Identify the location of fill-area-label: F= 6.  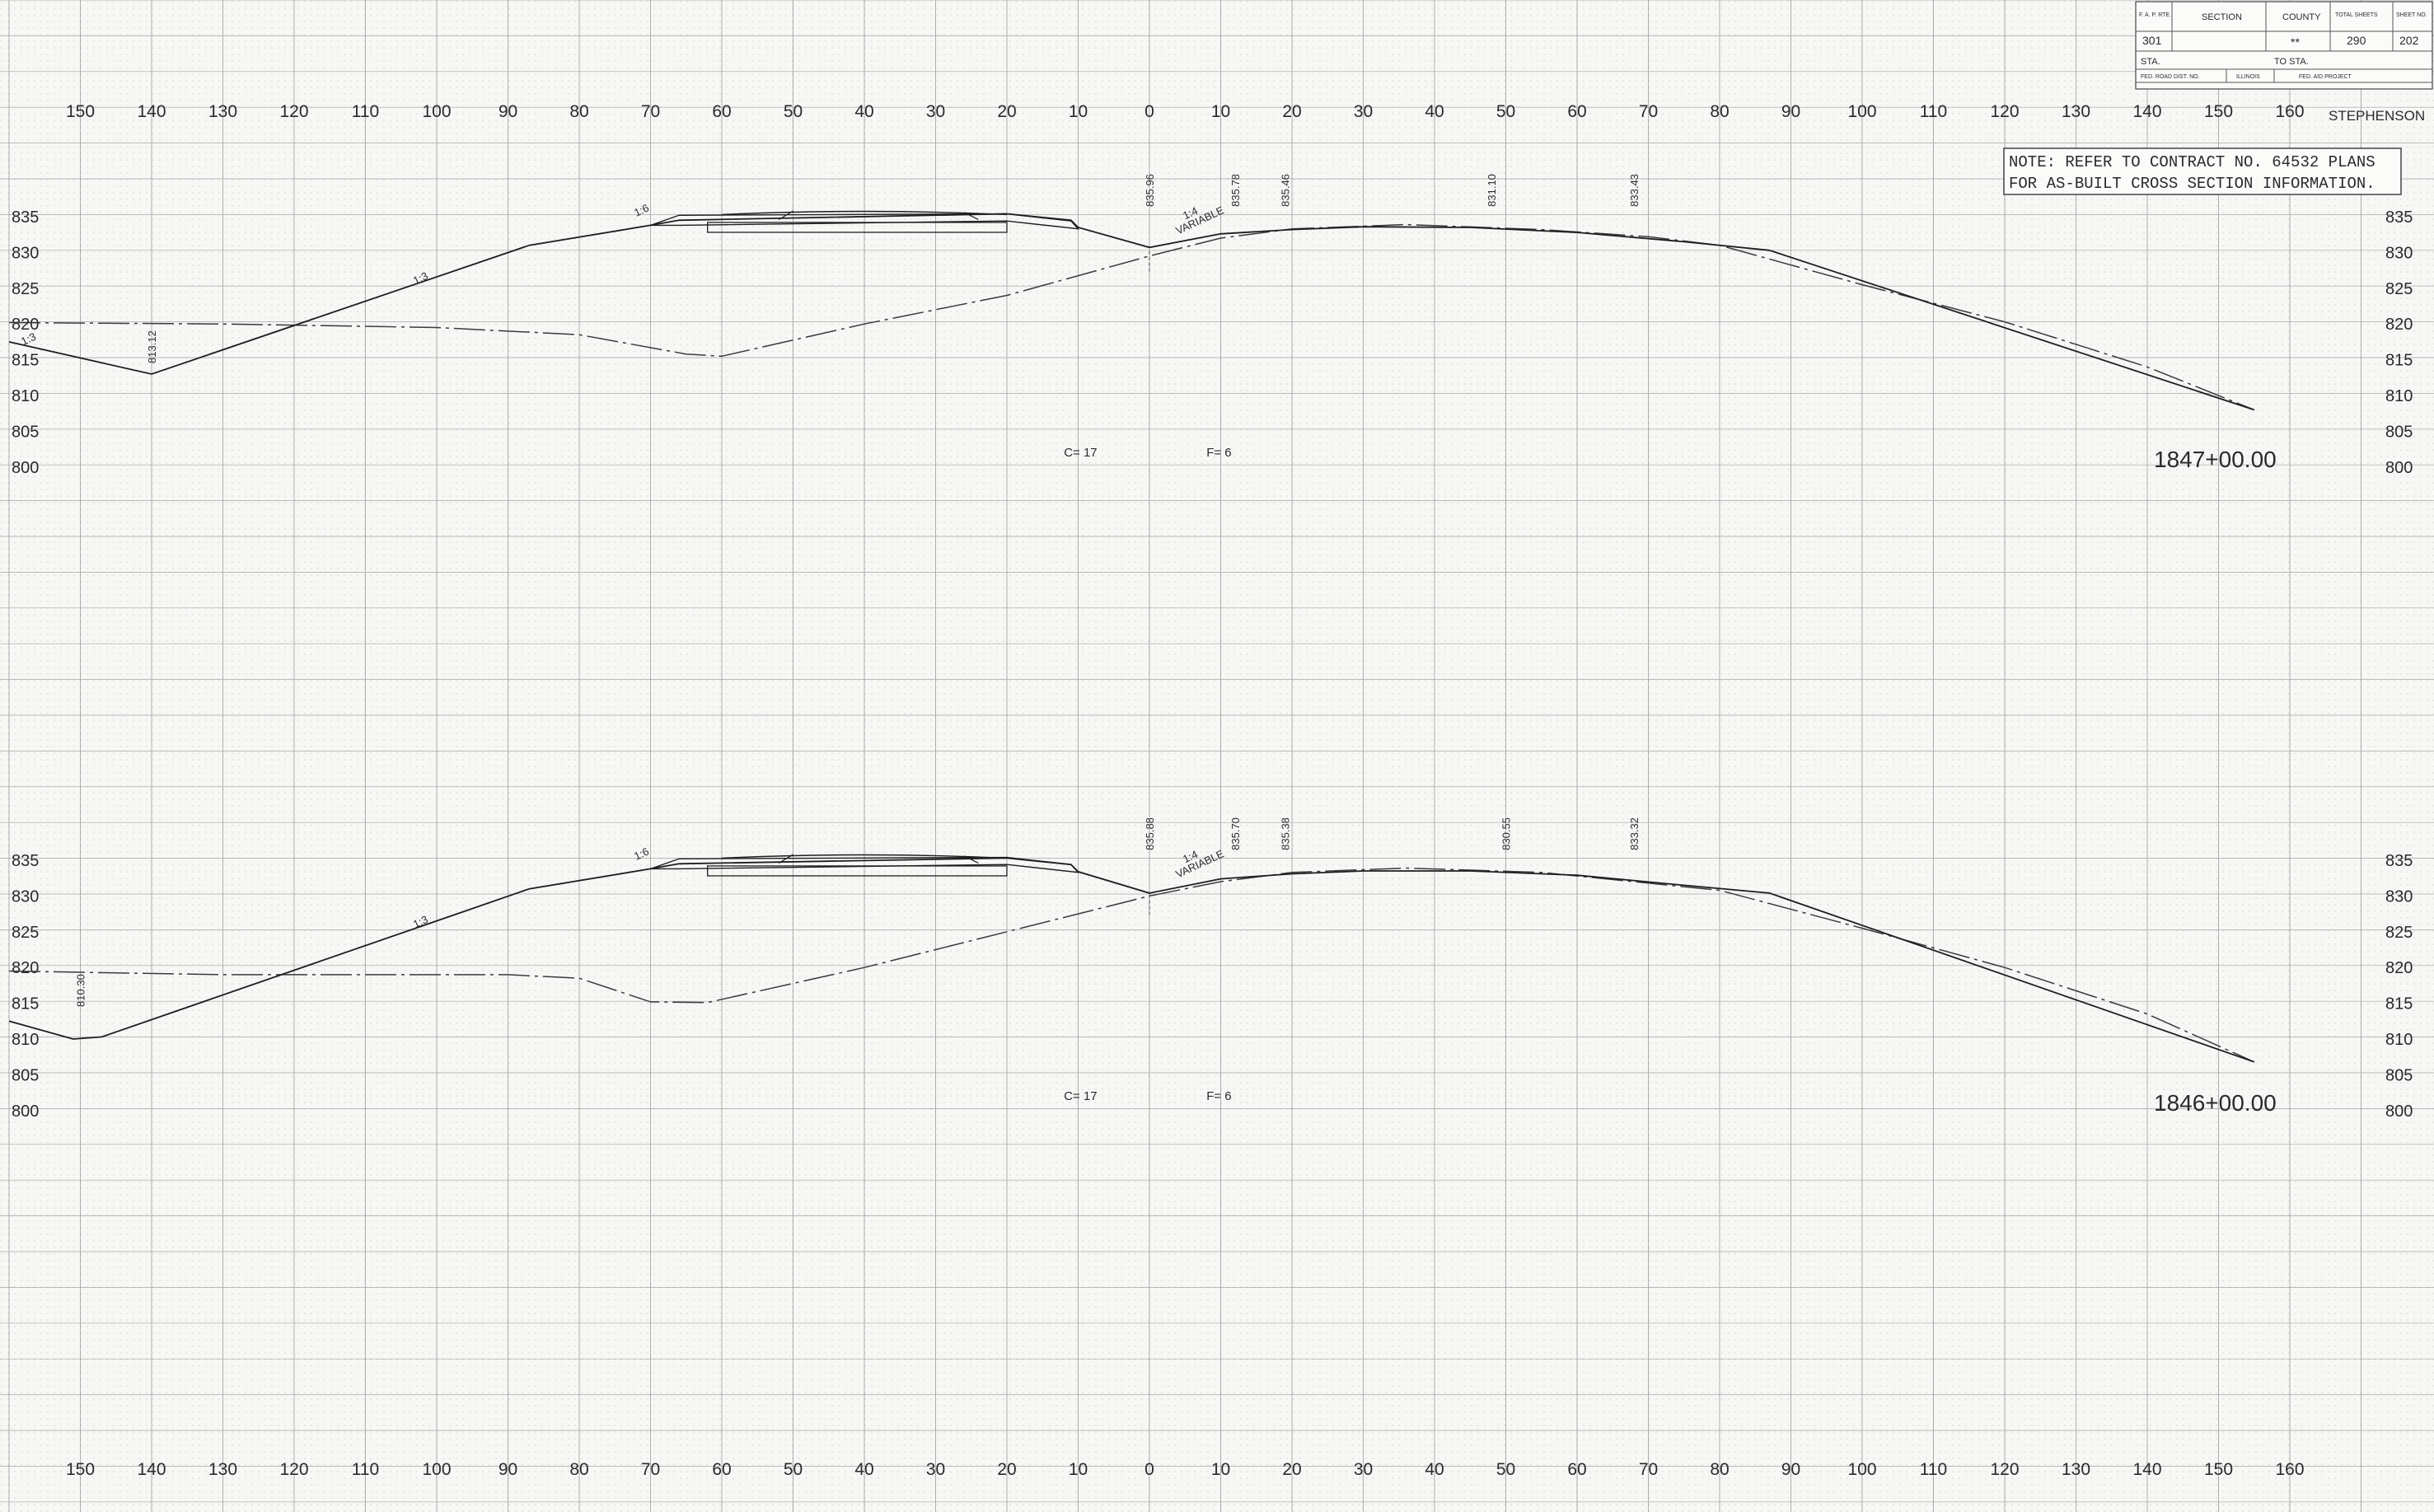
(1218, 453).